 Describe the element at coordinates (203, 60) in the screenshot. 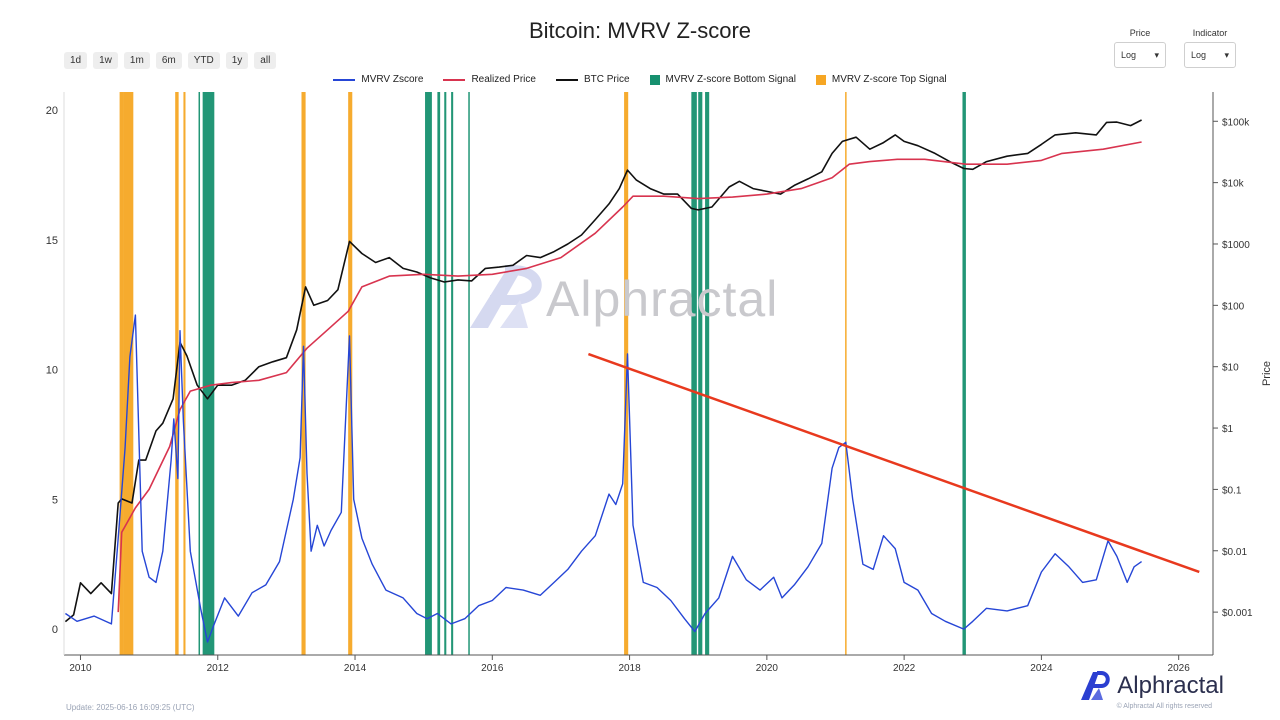

I see `range-button-ytd: YTD` at that location.